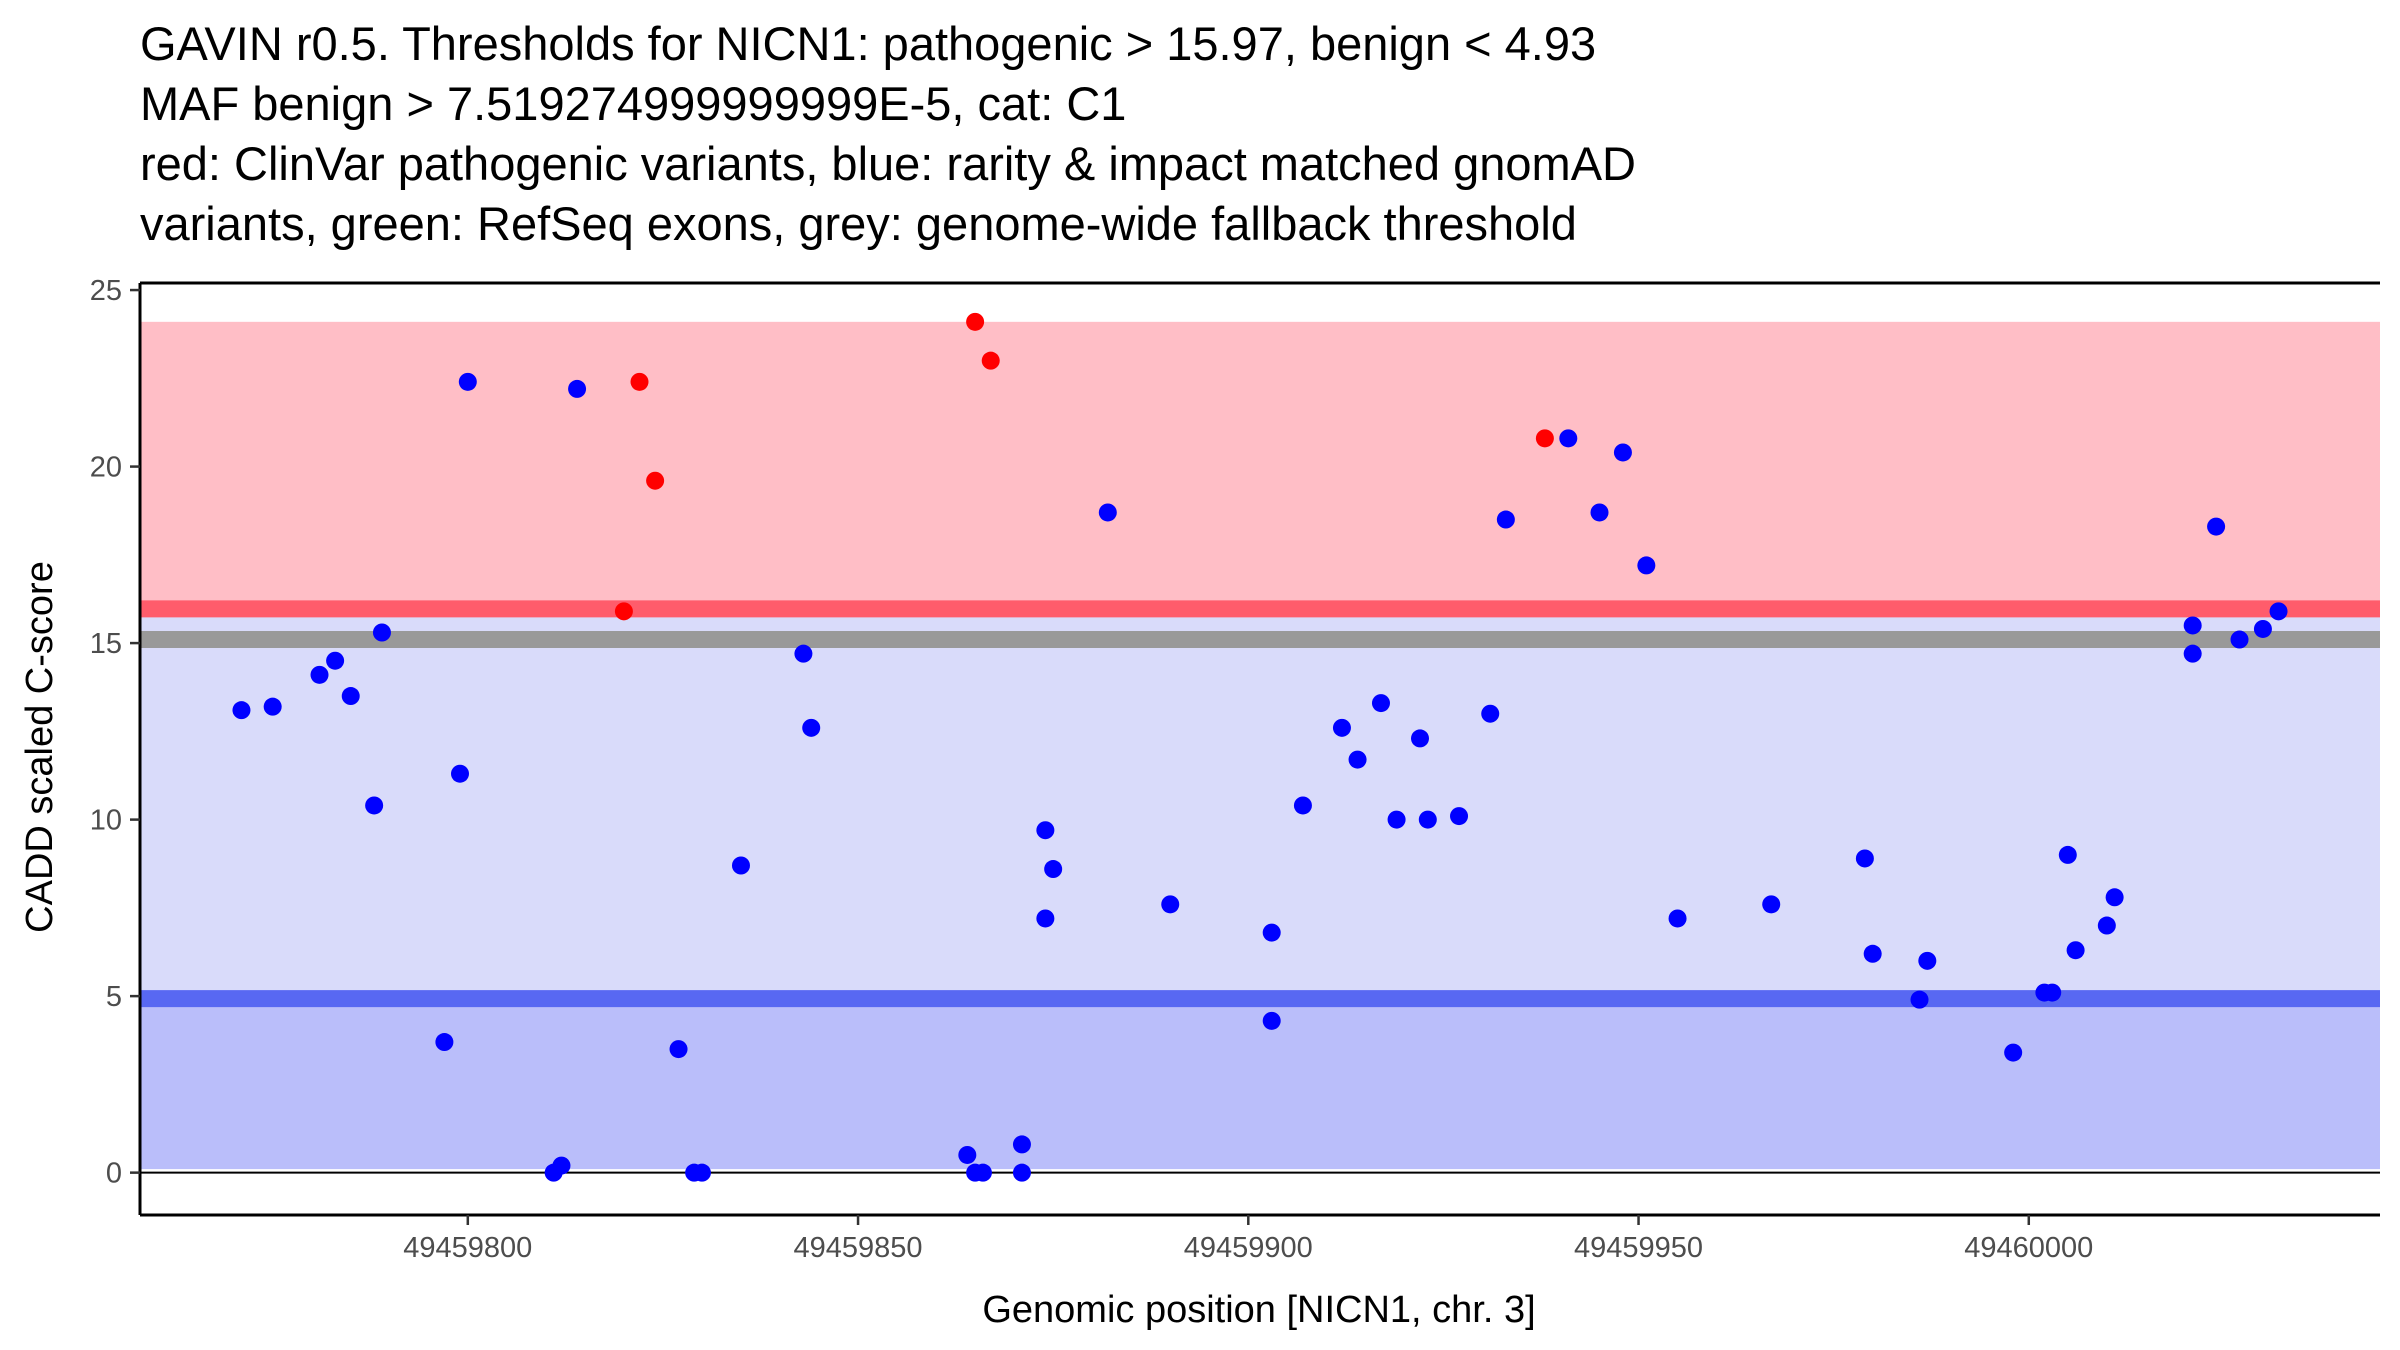  I want to click on y-tick-label: 10, so click(106, 821).